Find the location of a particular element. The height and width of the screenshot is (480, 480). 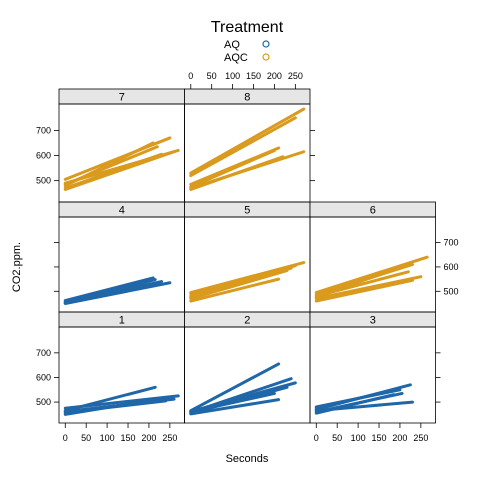

y-axis-title: CO2.ppm. is located at coordinates (17, 267).